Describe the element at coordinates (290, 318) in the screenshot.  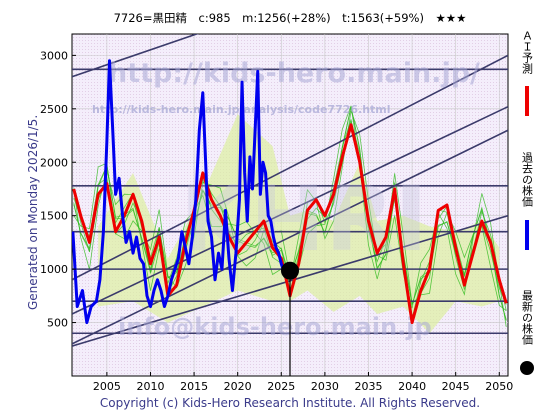
I see `latest-marker` at that location.